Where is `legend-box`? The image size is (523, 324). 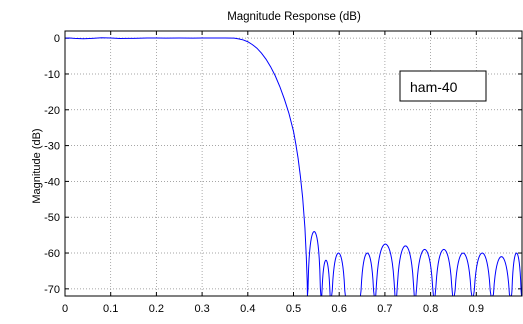 legend-box is located at coordinates (443, 86).